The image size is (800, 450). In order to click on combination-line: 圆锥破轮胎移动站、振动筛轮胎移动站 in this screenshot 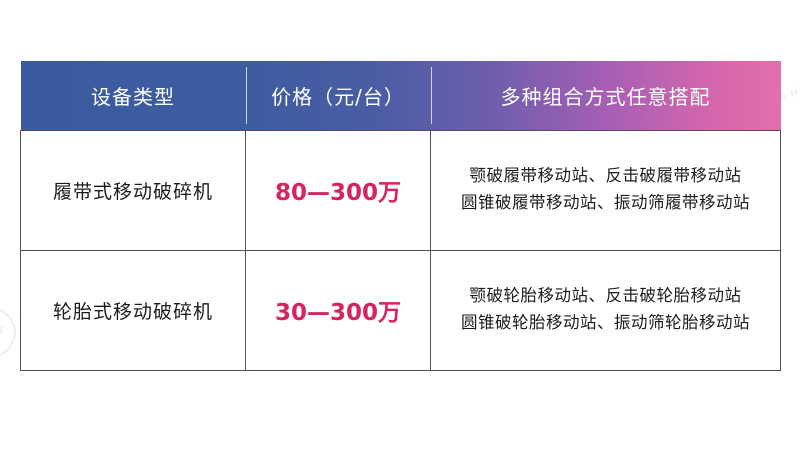, I will do `click(605, 322)`.